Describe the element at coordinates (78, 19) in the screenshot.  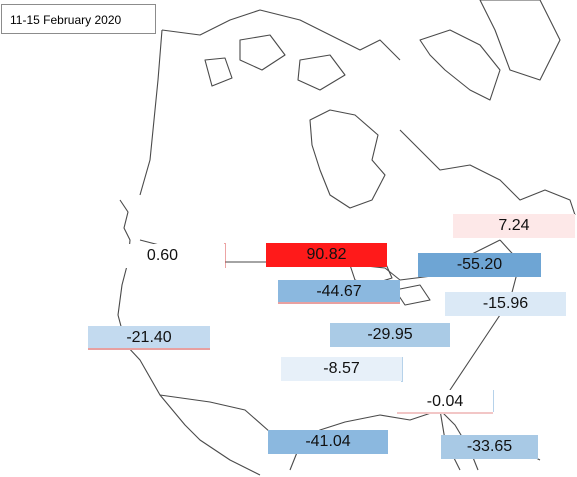
I see `map-title: 11-15 February 2020` at that location.